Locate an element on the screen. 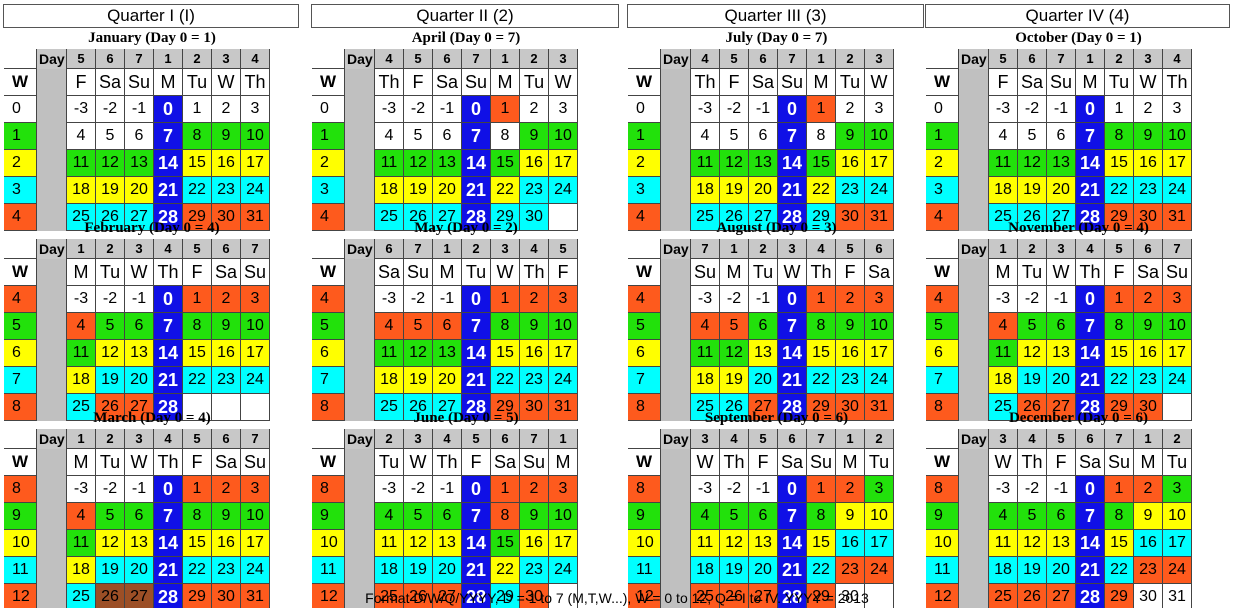  day-cell: 9 is located at coordinates (226, 136).